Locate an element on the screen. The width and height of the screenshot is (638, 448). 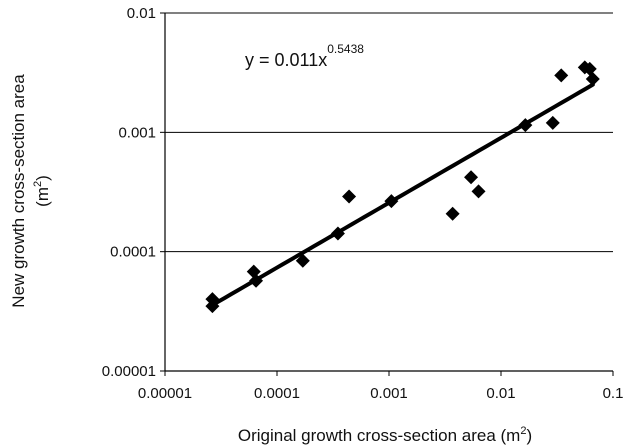
y-tick-label-0: 0.00001 is located at coordinates (129, 371).